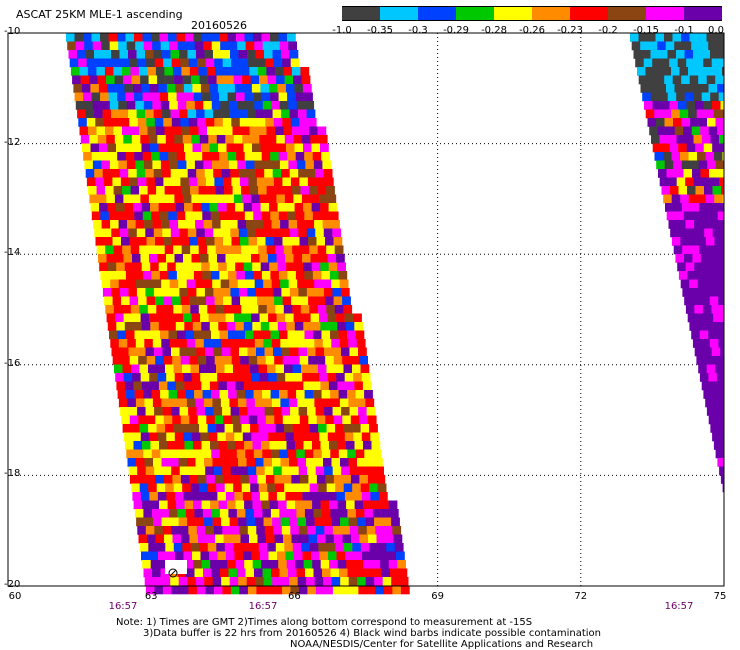 Image resolution: width=740 pixels, height=650 pixels. What do you see at coordinates (294, 596) in the screenshot?
I see `lon-tick-label: 66` at bounding box center [294, 596].